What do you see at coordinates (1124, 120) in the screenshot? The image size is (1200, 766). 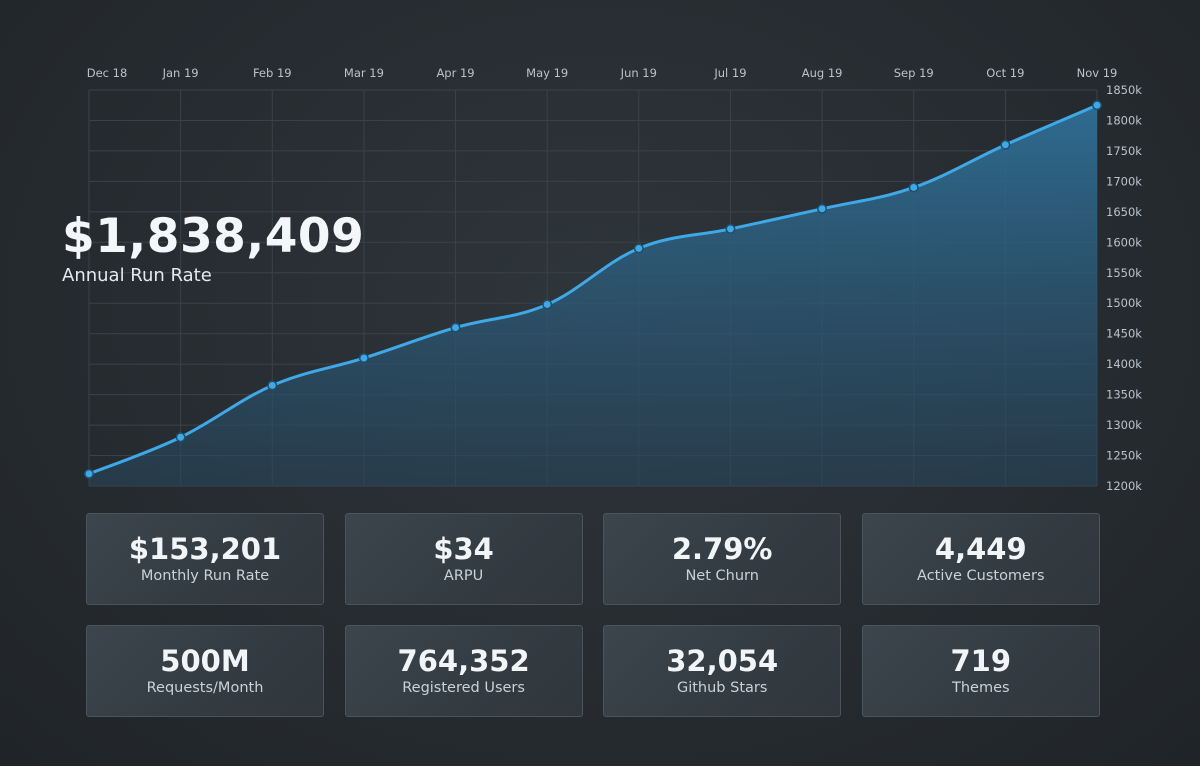 I see `y-tick-label: 1800k` at bounding box center [1124, 120].